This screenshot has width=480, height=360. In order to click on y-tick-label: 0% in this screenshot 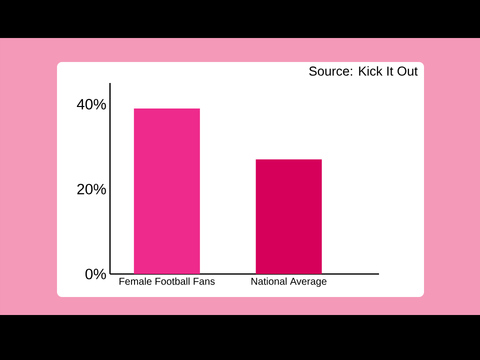, I will do `click(95, 274)`.